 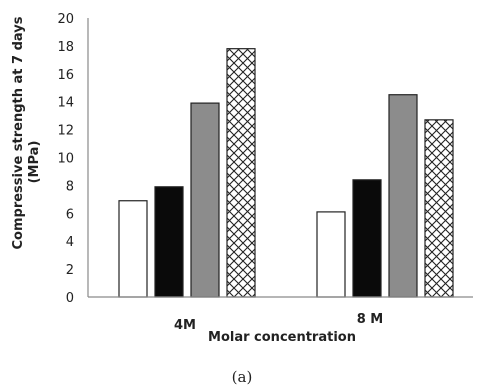 I want to click on bar-black-group2, so click(x=367, y=238).